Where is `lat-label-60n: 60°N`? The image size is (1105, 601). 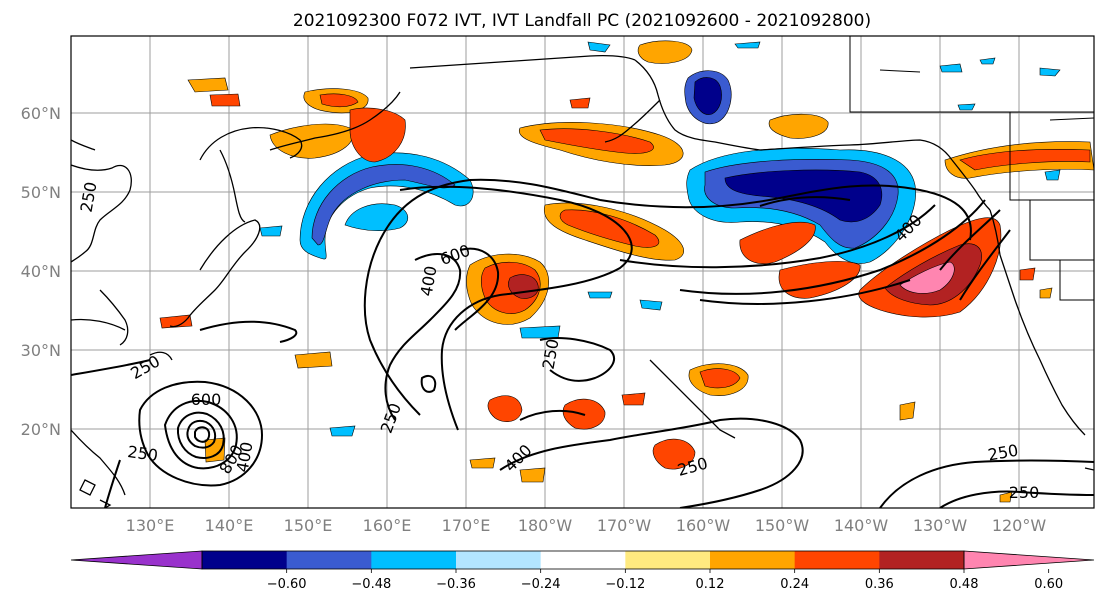
lat-label-60n: 60°N is located at coordinates (41, 113).